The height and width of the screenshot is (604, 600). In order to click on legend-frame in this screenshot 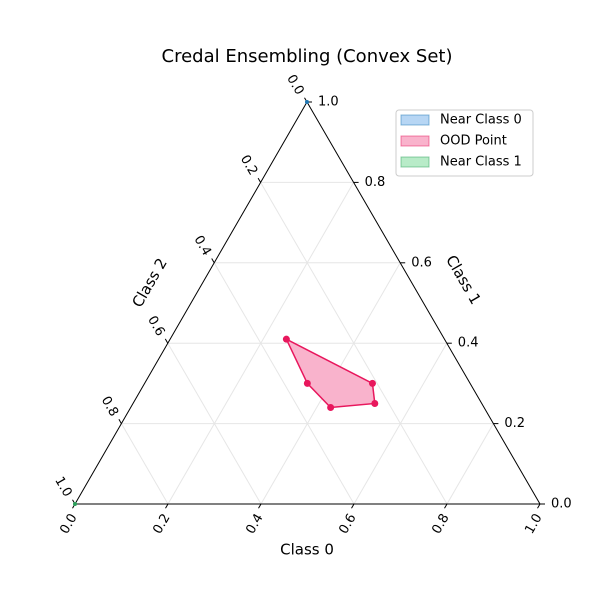, I will do `click(464, 143)`.